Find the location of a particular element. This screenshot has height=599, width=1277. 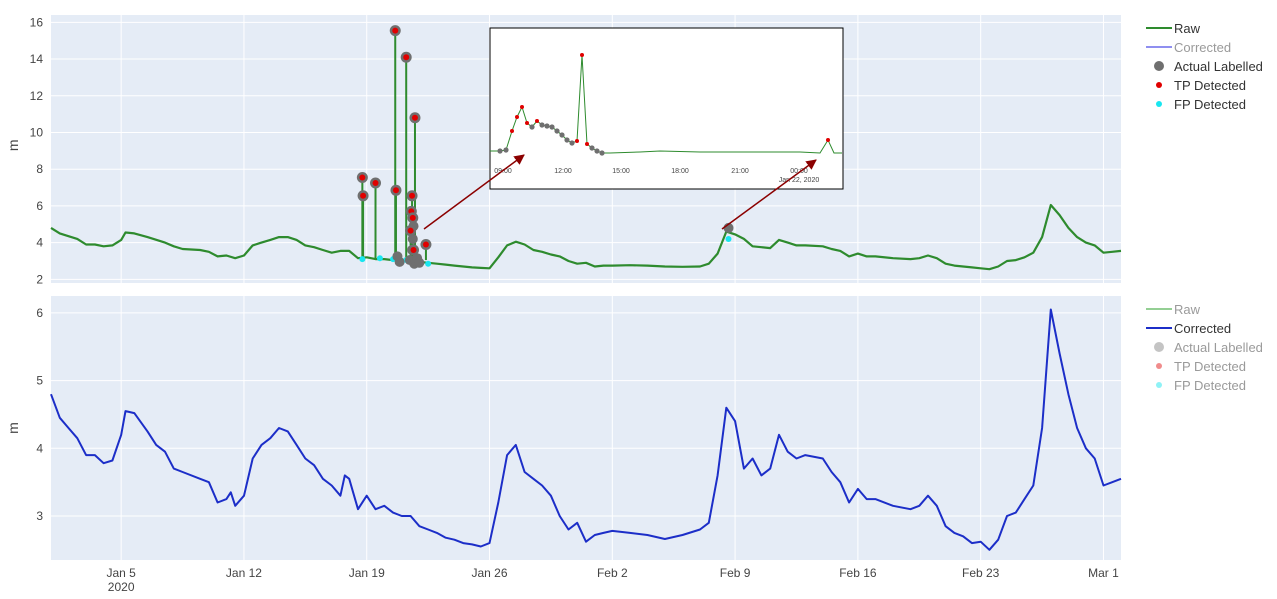

y-tick-label: 10 is located at coordinates (37, 132).